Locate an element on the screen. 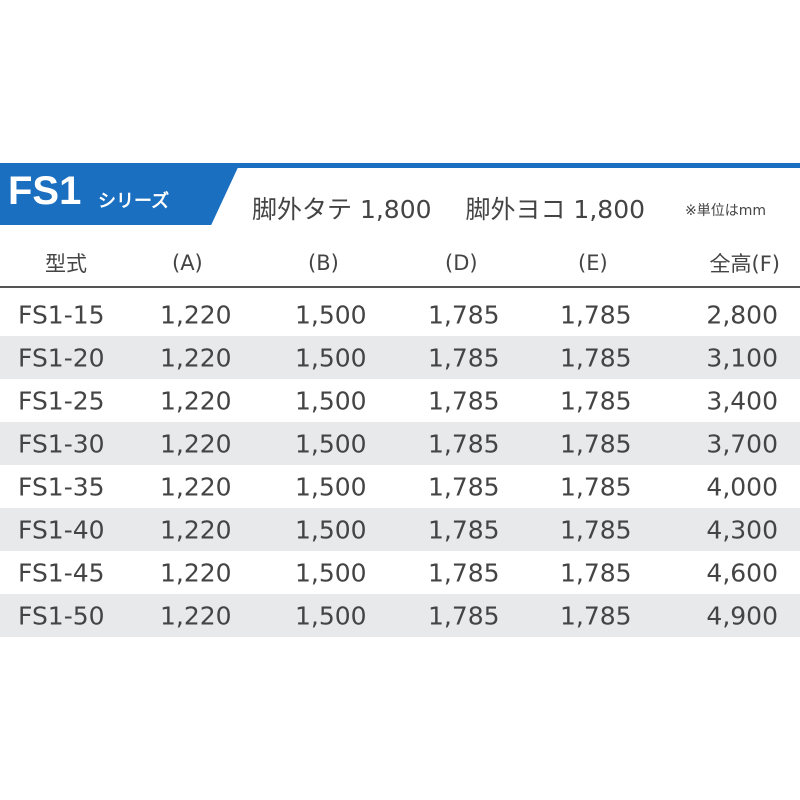  table-row: FS1-35 1,220 1,500 1,785 1,785 4,000 is located at coordinates (400, 486).